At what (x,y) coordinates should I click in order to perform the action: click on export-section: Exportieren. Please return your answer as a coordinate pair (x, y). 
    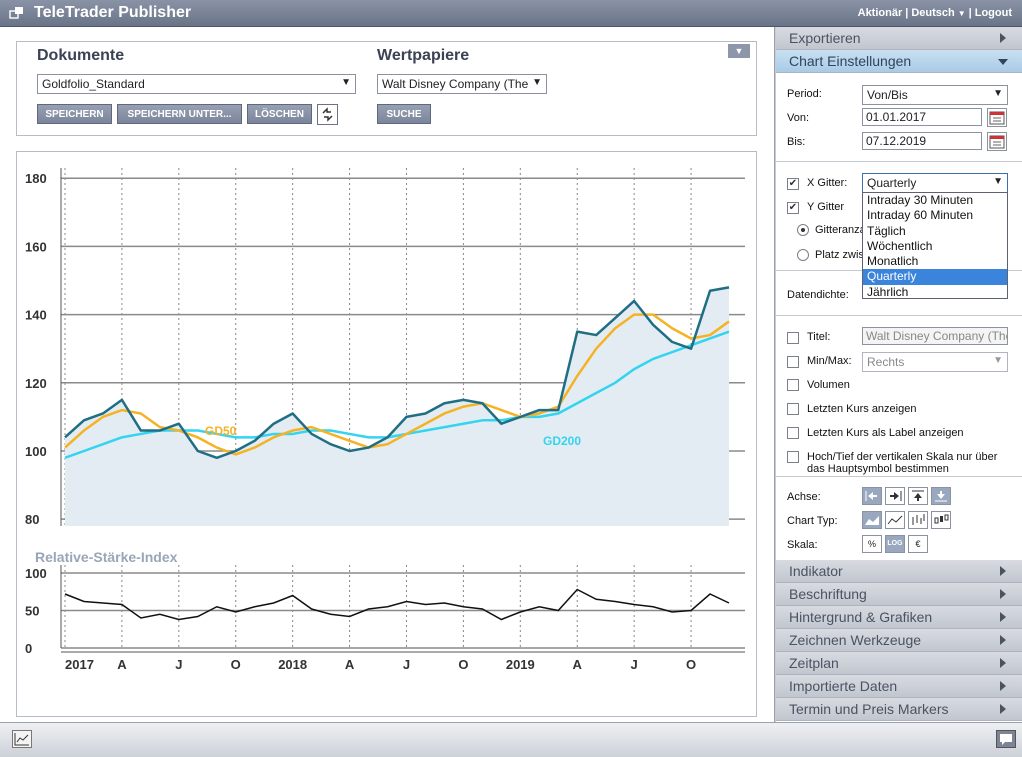
    Looking at the image, I should click on (899, 38).